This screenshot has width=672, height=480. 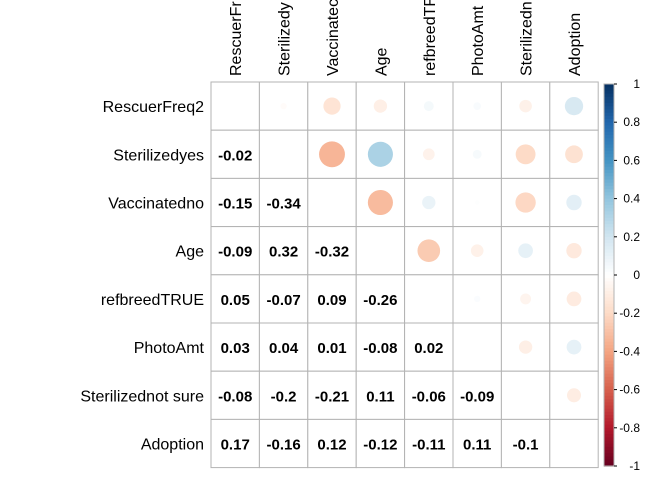 I want to click on legend-tick-label: -0.6, so click(x=629, y=390).